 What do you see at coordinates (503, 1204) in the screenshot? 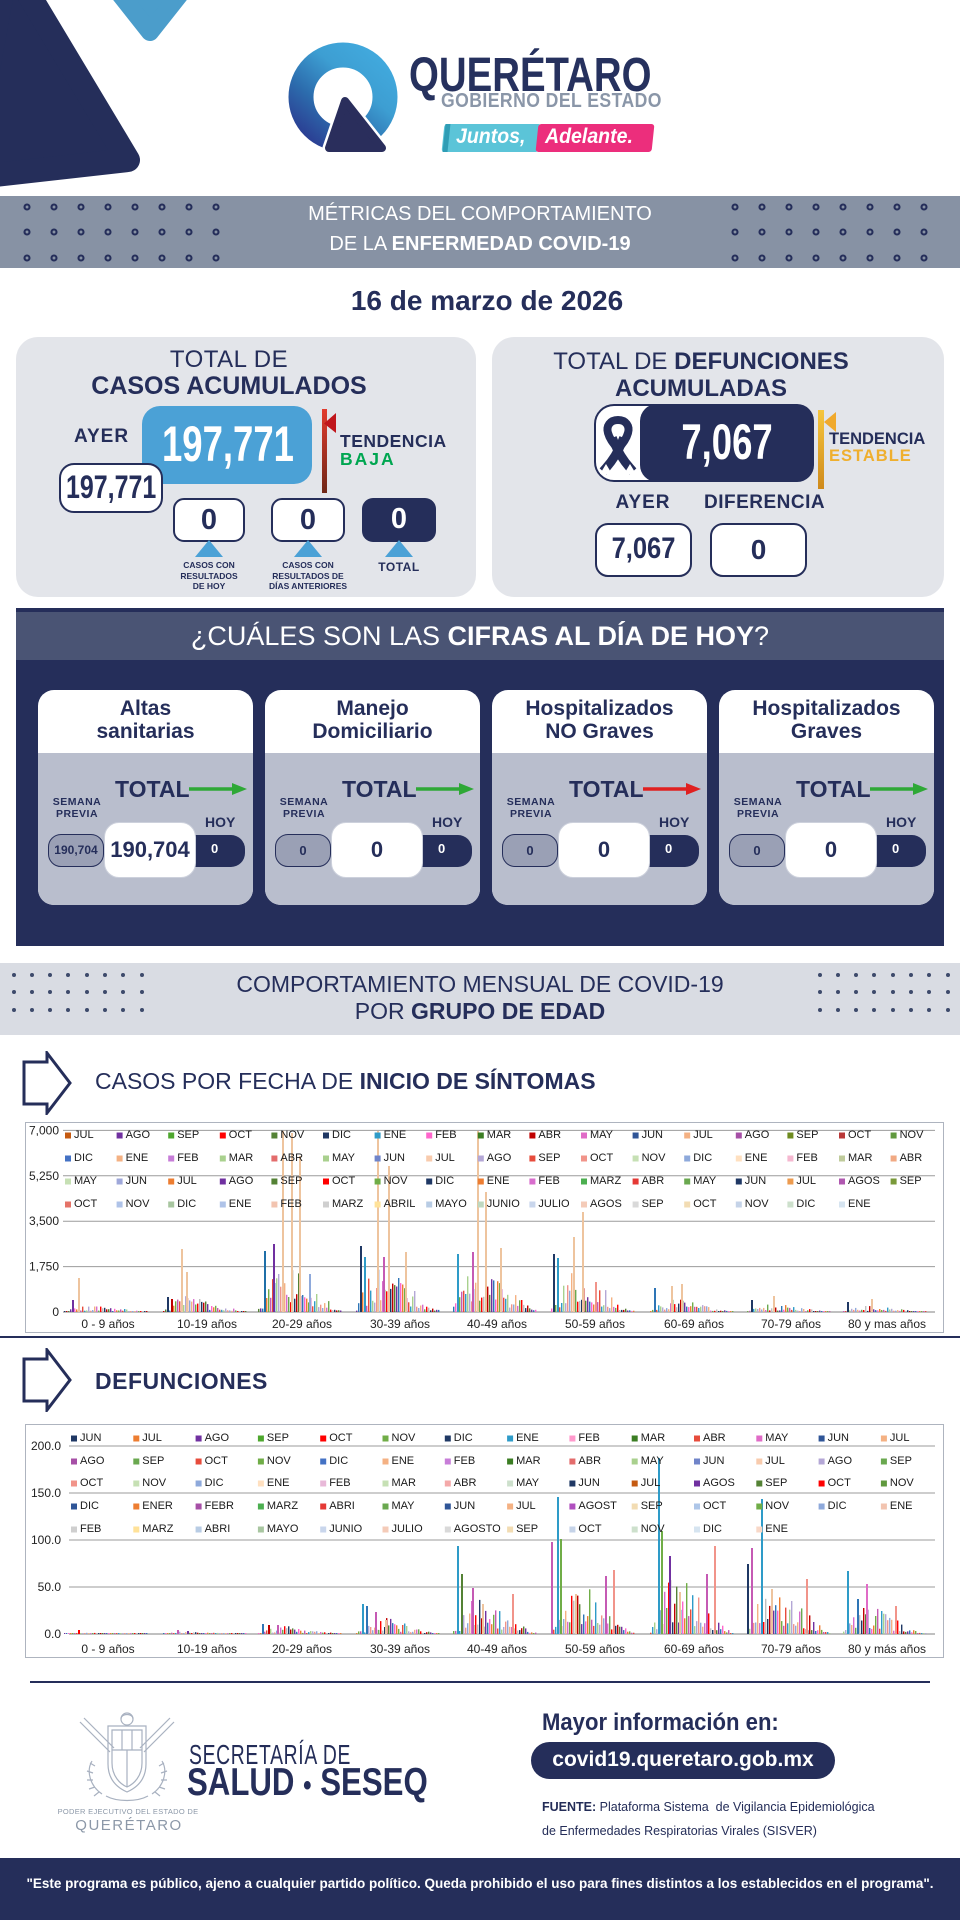
I see `svg-text: JUNIO` at bounding box center [503, 1204].